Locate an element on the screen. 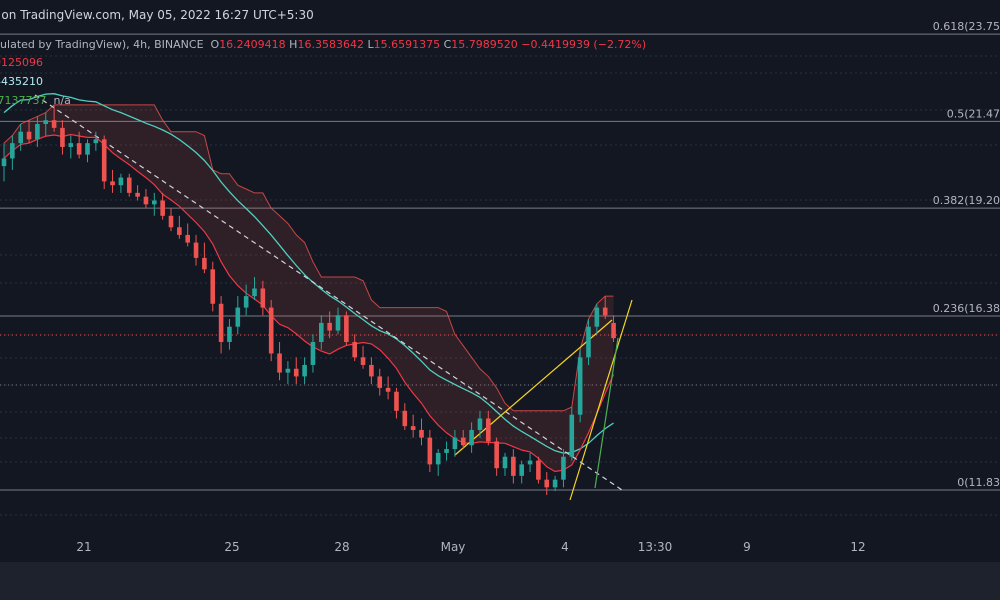  fib-label-0.382: 0.382(19.20 is located at coordinates (966, 200).